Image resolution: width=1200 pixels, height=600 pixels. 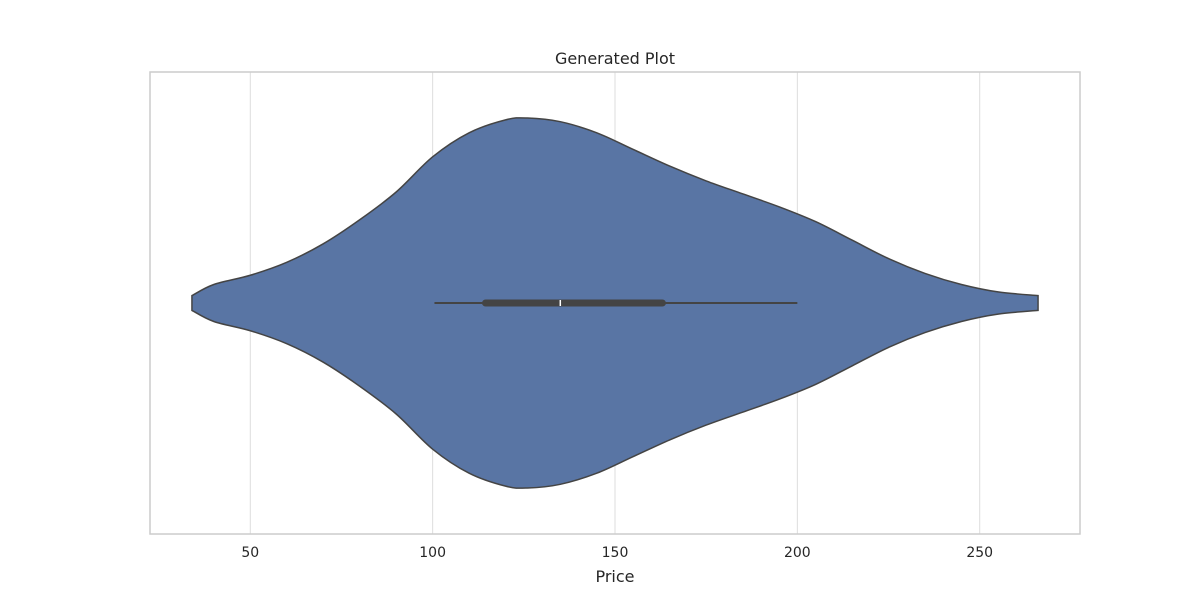 I want to click on x-tick-label: 200, so click(x=797, y=553).